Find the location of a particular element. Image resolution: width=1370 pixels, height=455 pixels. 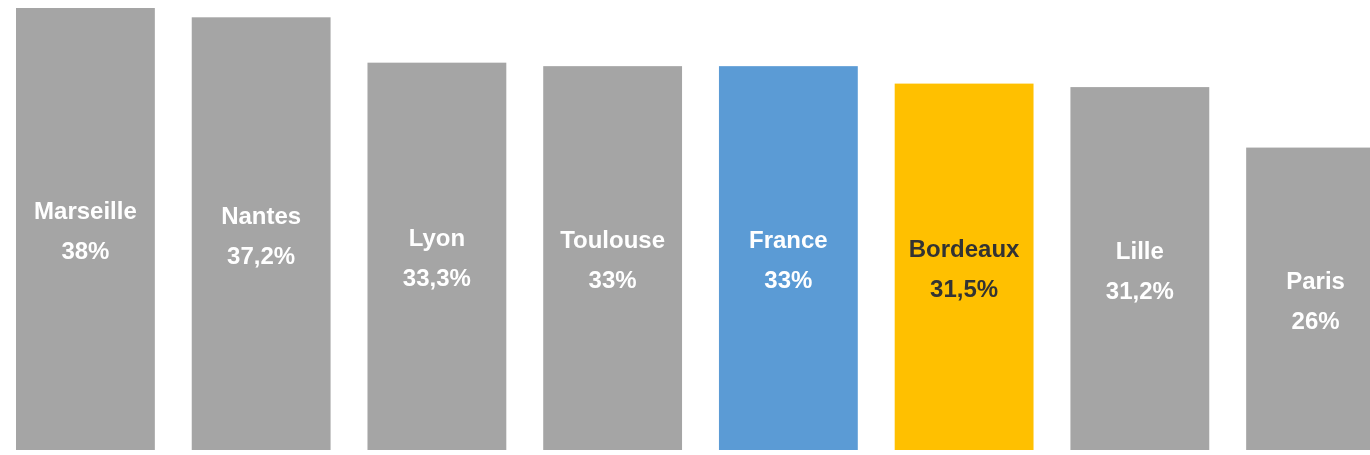

x-tick-label: Nantes is located at coordinates (261, 215).